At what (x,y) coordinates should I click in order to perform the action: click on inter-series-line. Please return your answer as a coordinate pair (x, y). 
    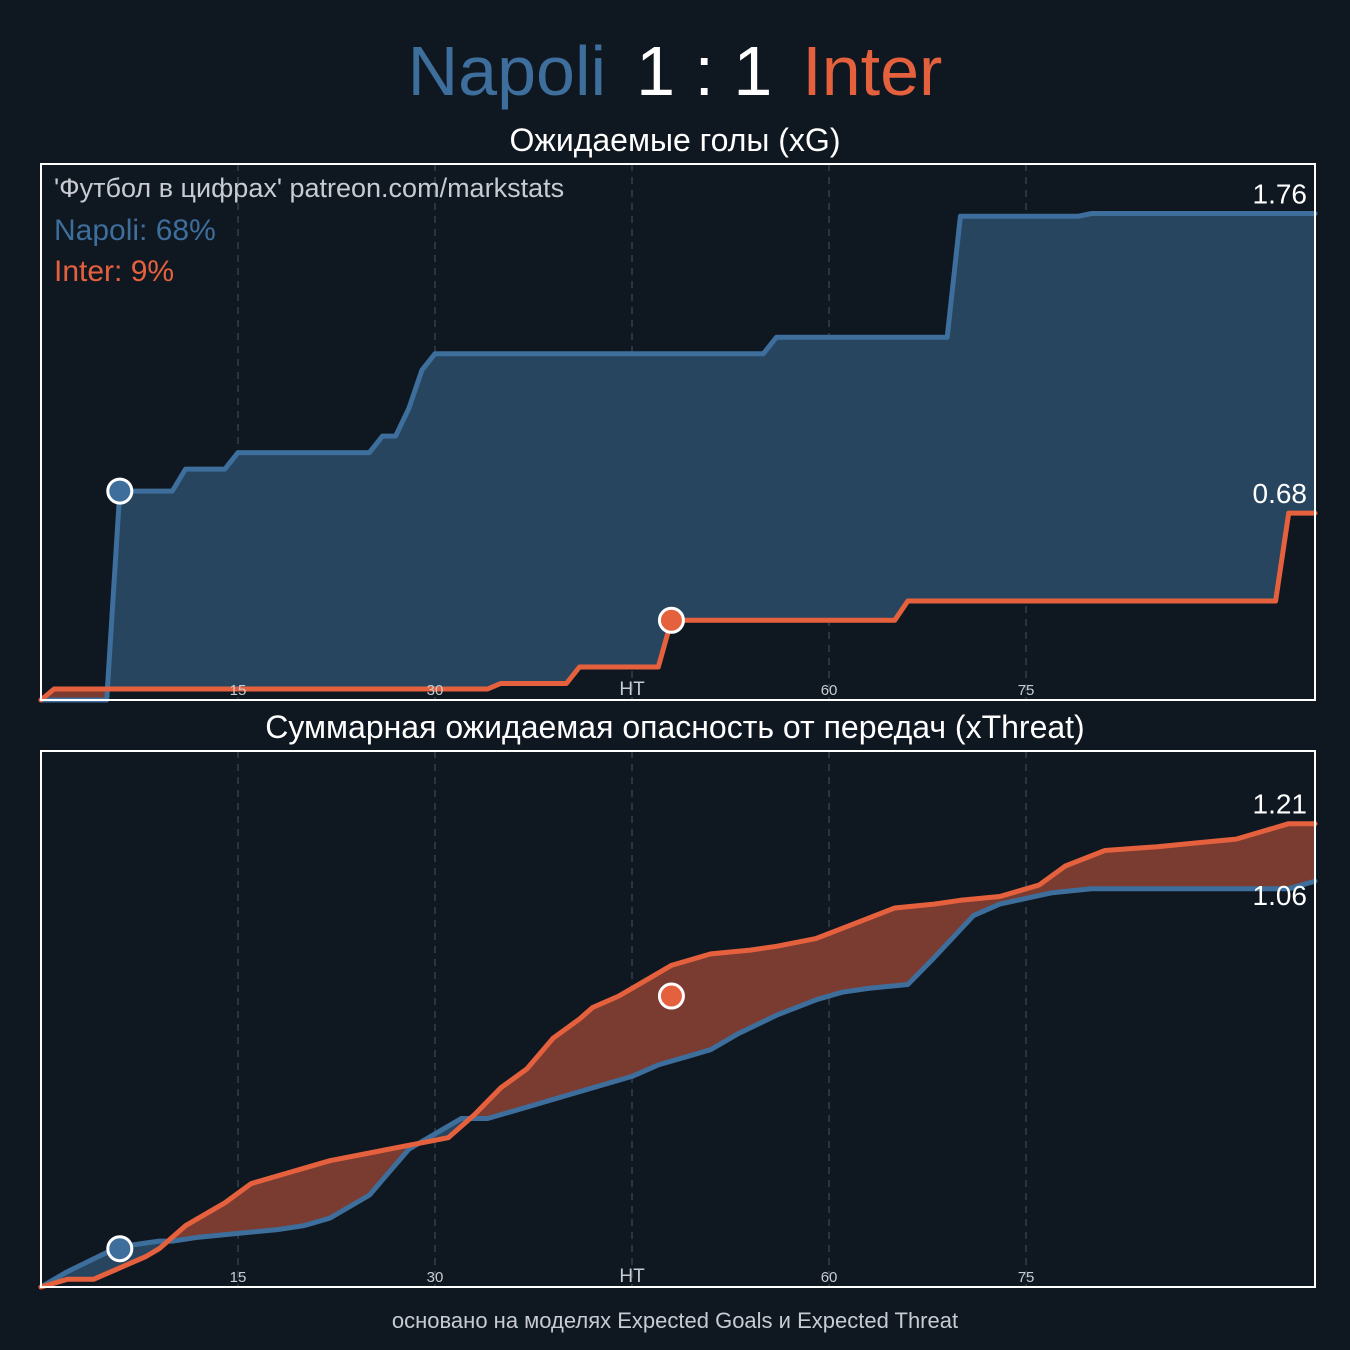
    Looking at the image, I should click on (678, 606).